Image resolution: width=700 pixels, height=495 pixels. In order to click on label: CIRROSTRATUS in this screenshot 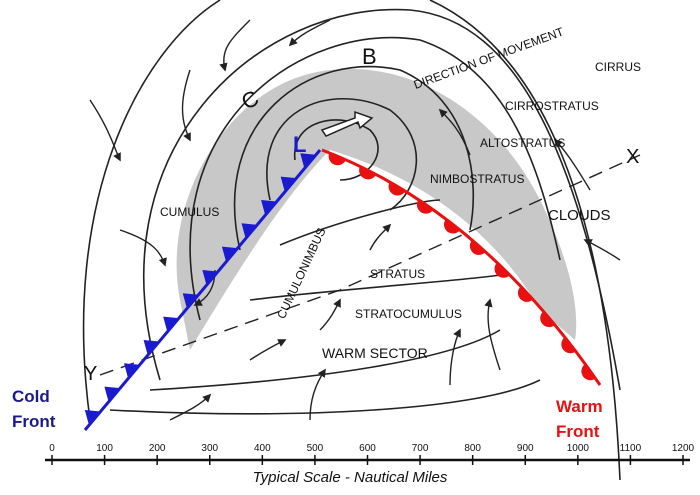, I will do `click(552, 106)`.